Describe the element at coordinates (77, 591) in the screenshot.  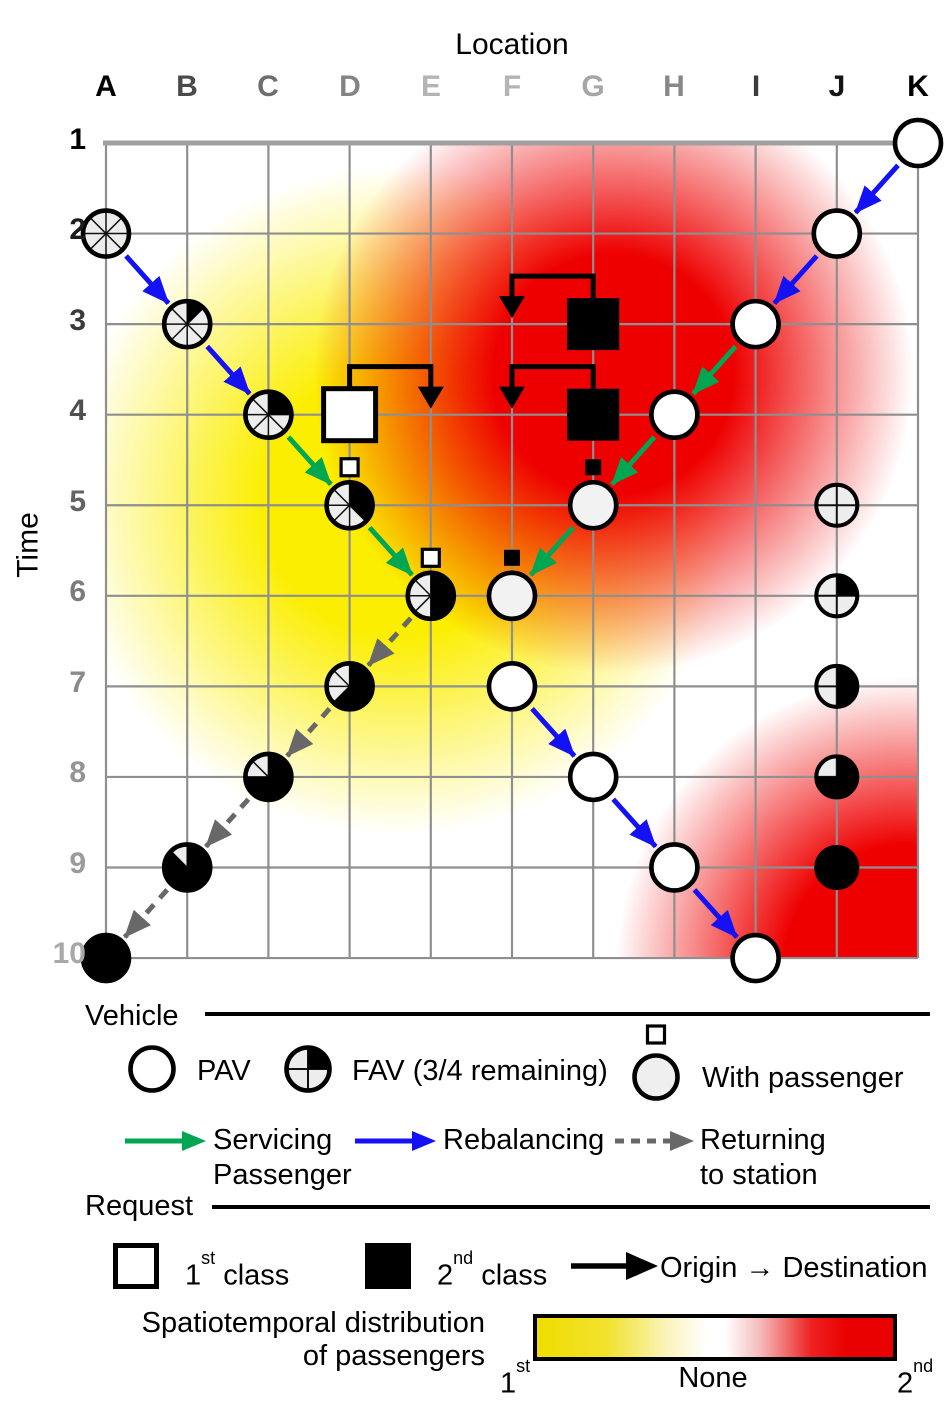
I see `row-label-6: 6` at that location.